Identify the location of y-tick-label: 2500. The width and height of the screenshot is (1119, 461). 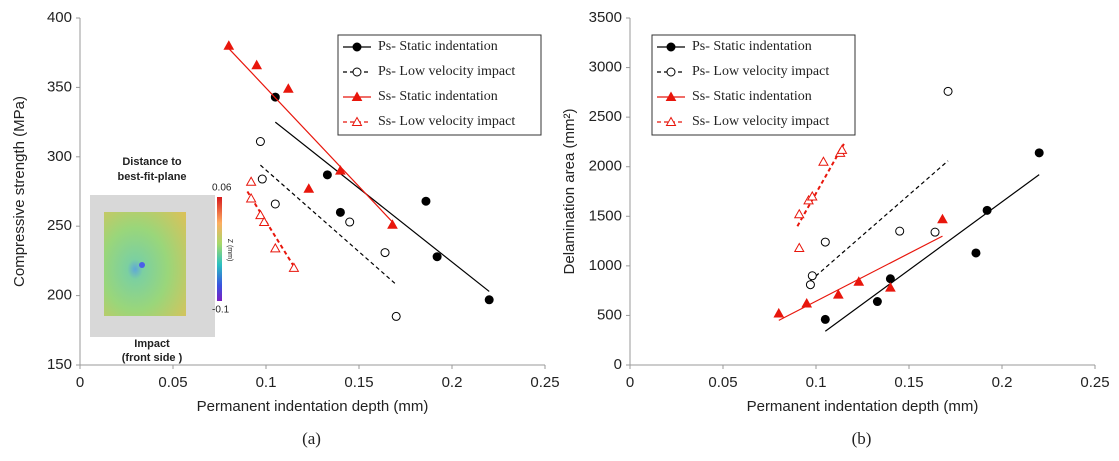
(605, 116).